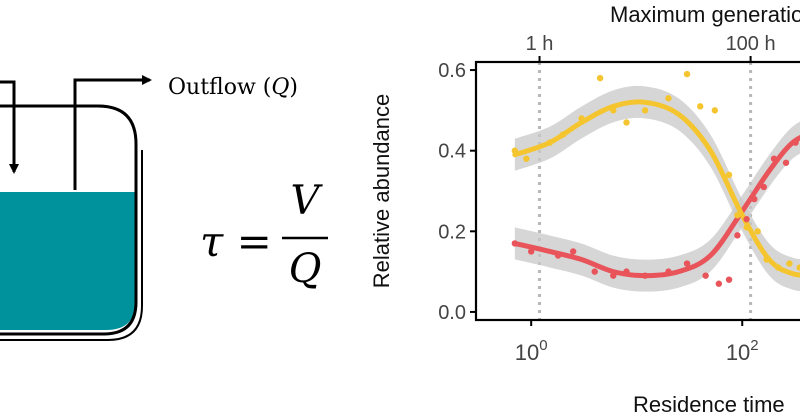 The image size is (800, 419). Describe the element at coordinates (112, 132) in the screenshot. I see `outflow-arrow` at that location.